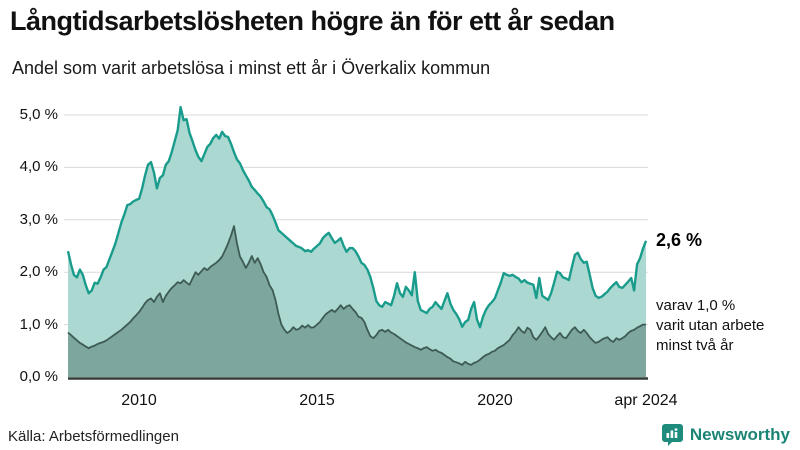  Describe the element at coordinates (679, 239) in the screenshot. I see `end-value-label: 2,6 %` at that location.